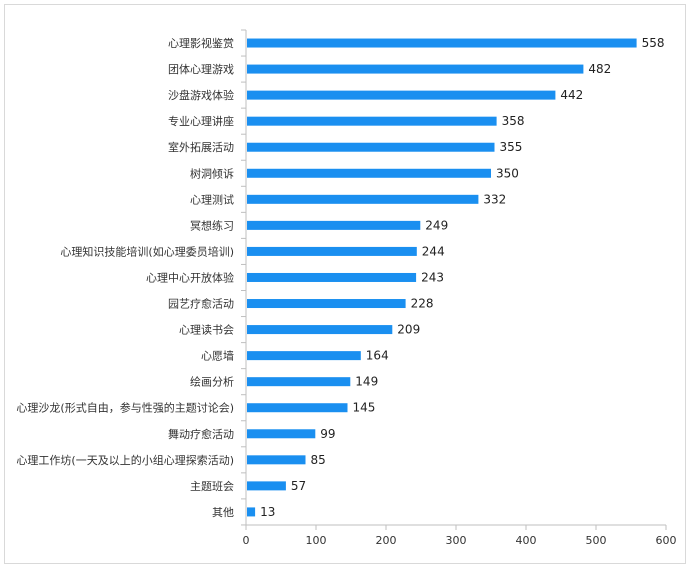  I want to click on x-tick-label: 500, so click(596, 540).